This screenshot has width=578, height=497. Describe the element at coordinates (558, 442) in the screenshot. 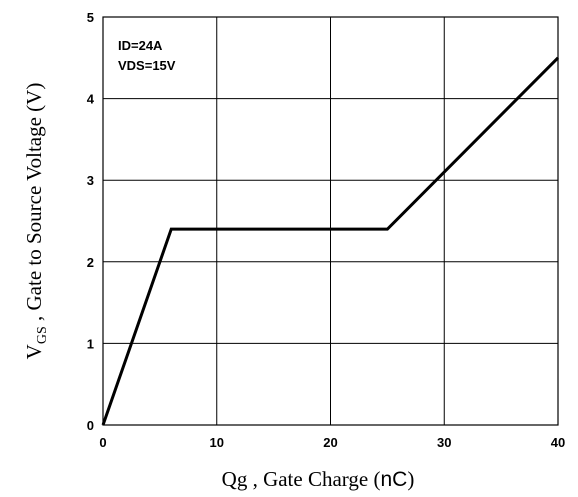

I see `x-tick-label: 40` at that location.